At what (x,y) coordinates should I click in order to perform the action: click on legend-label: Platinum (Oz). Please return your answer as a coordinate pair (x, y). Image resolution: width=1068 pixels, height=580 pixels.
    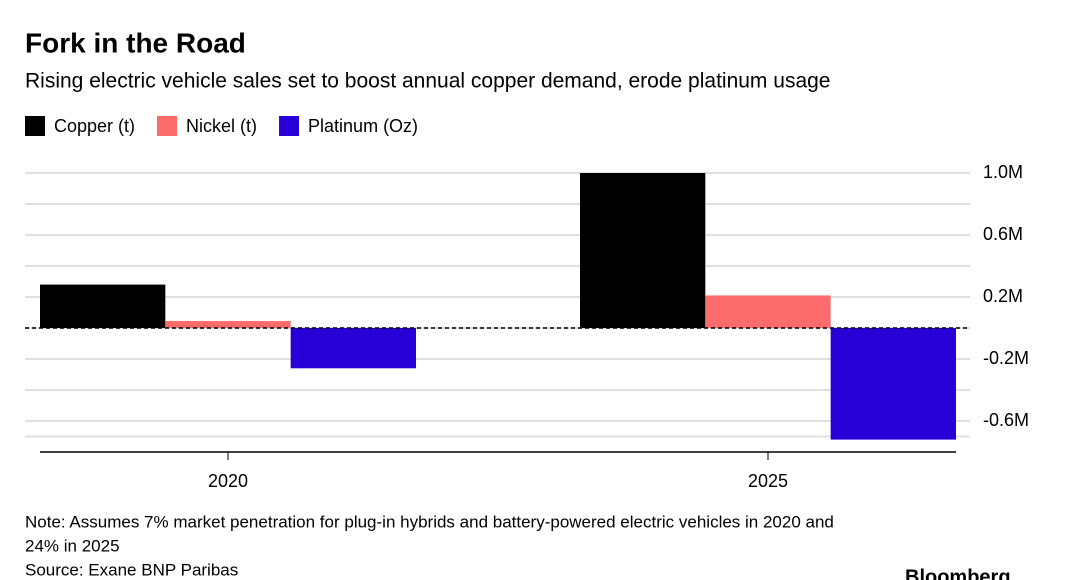
    Looking at the image, I should click on (363, 126).